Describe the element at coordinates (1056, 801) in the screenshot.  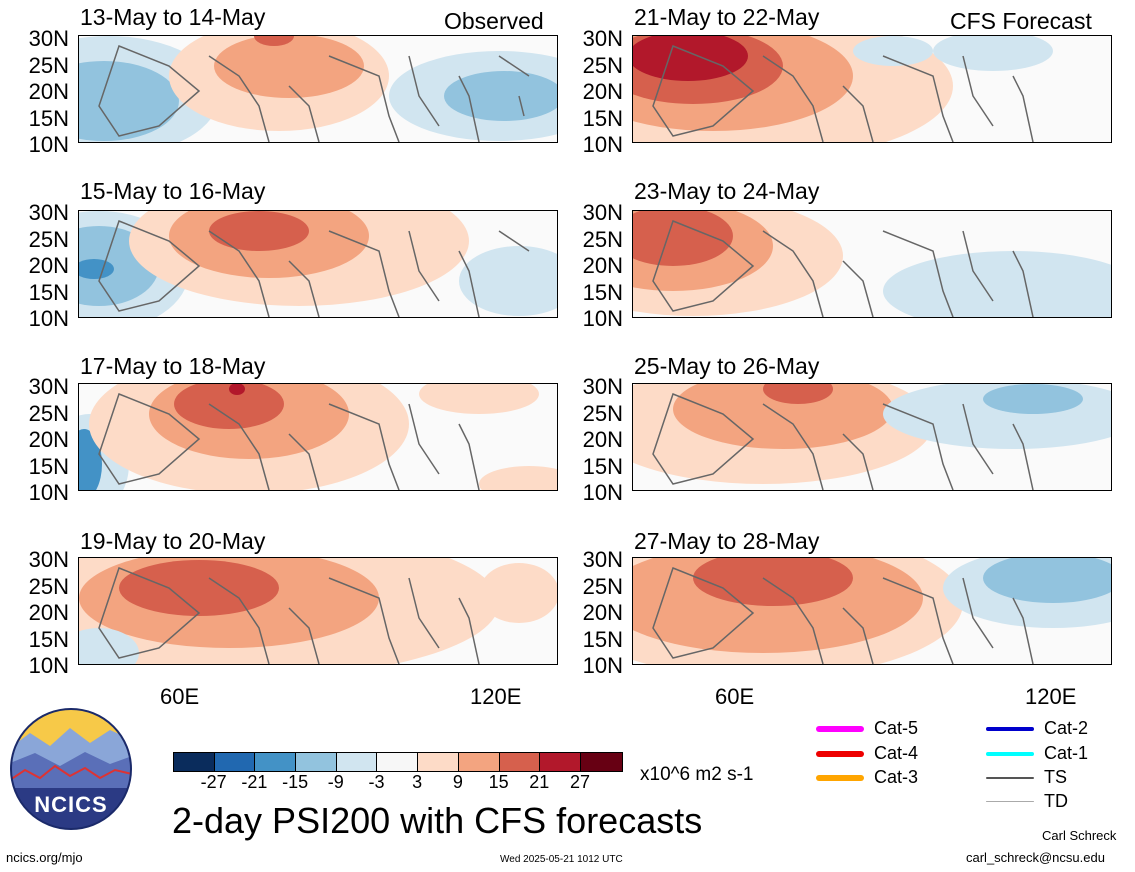
I see `legend-label: TD` at that location.